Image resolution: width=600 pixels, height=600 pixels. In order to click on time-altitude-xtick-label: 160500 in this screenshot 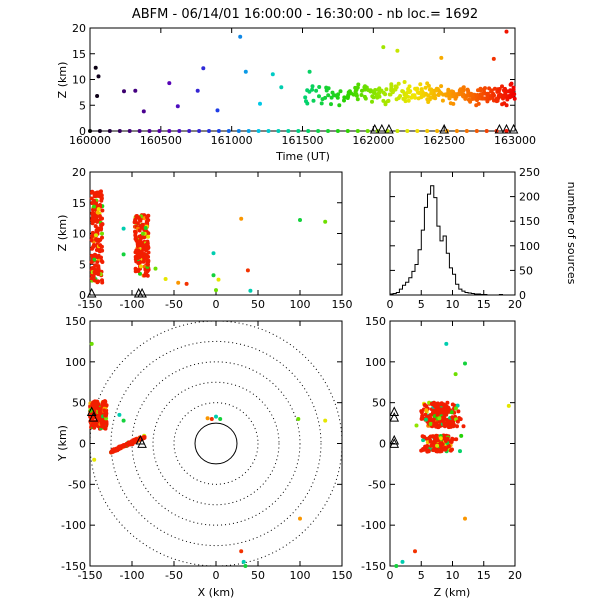, I will do `click(161, 140)`.